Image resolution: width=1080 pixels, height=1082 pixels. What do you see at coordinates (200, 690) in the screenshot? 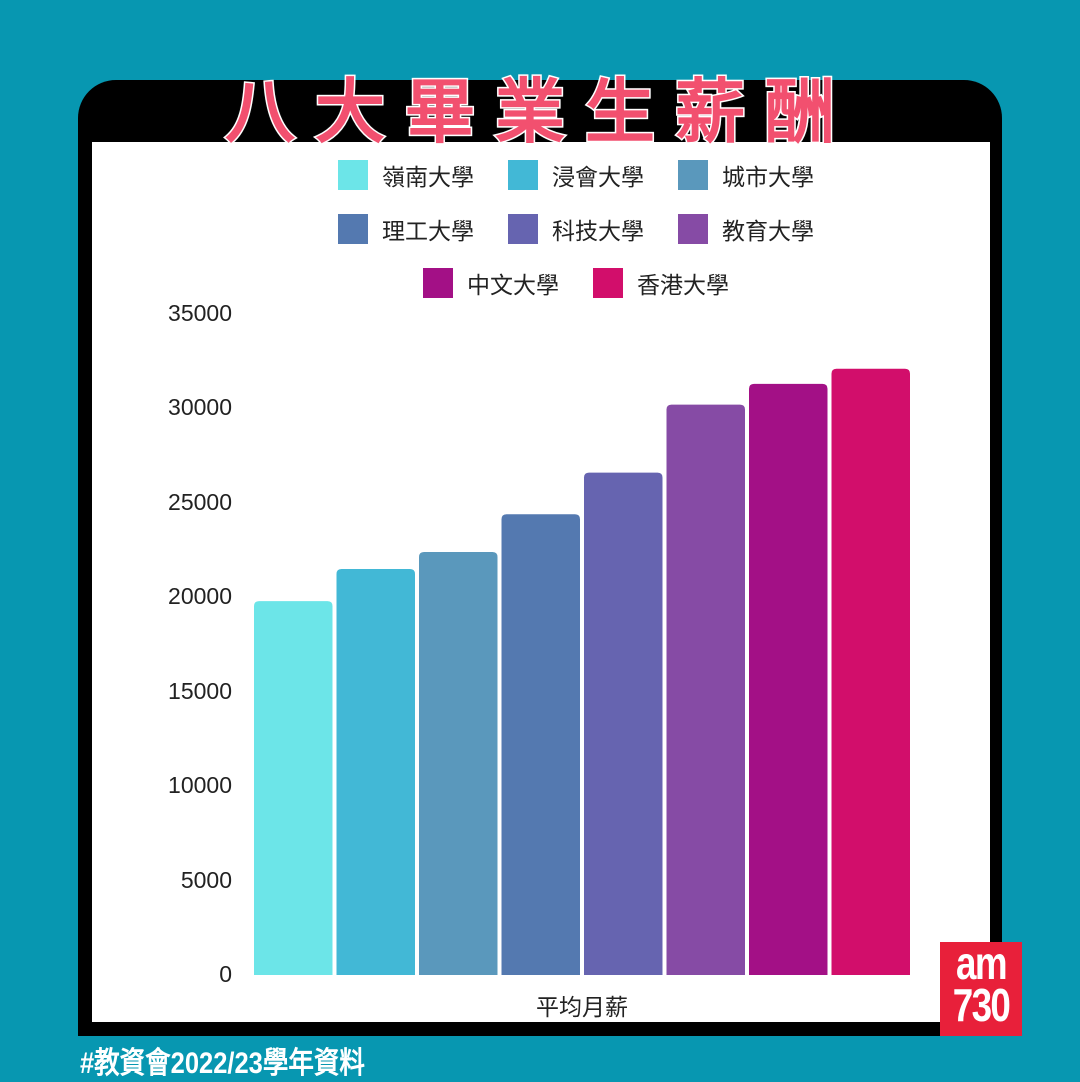
I see `y-tick-label: 15000` at bounding box center [200, 690].